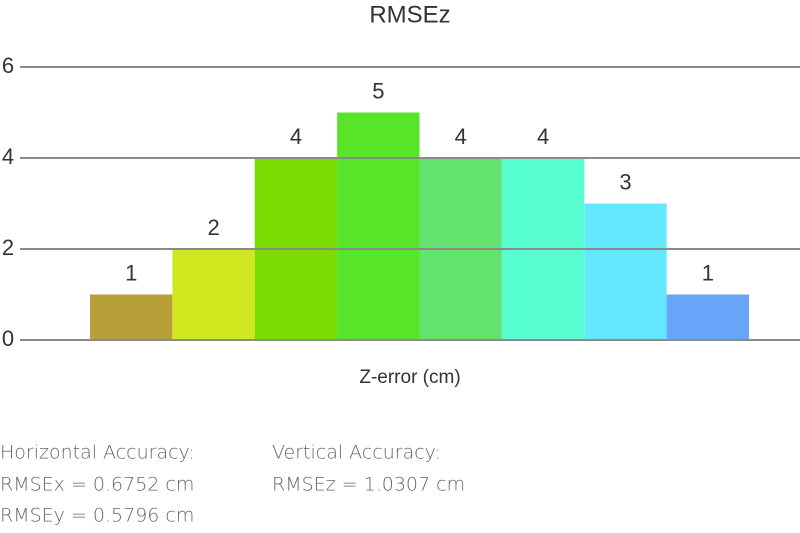 This screenshot has width=800, height=533. What do you see at coordinates (97, 485) in the screenshot?
I see `horizontal-line: RMSEx = 0.6752 cm` at bounding box center [97, 485].